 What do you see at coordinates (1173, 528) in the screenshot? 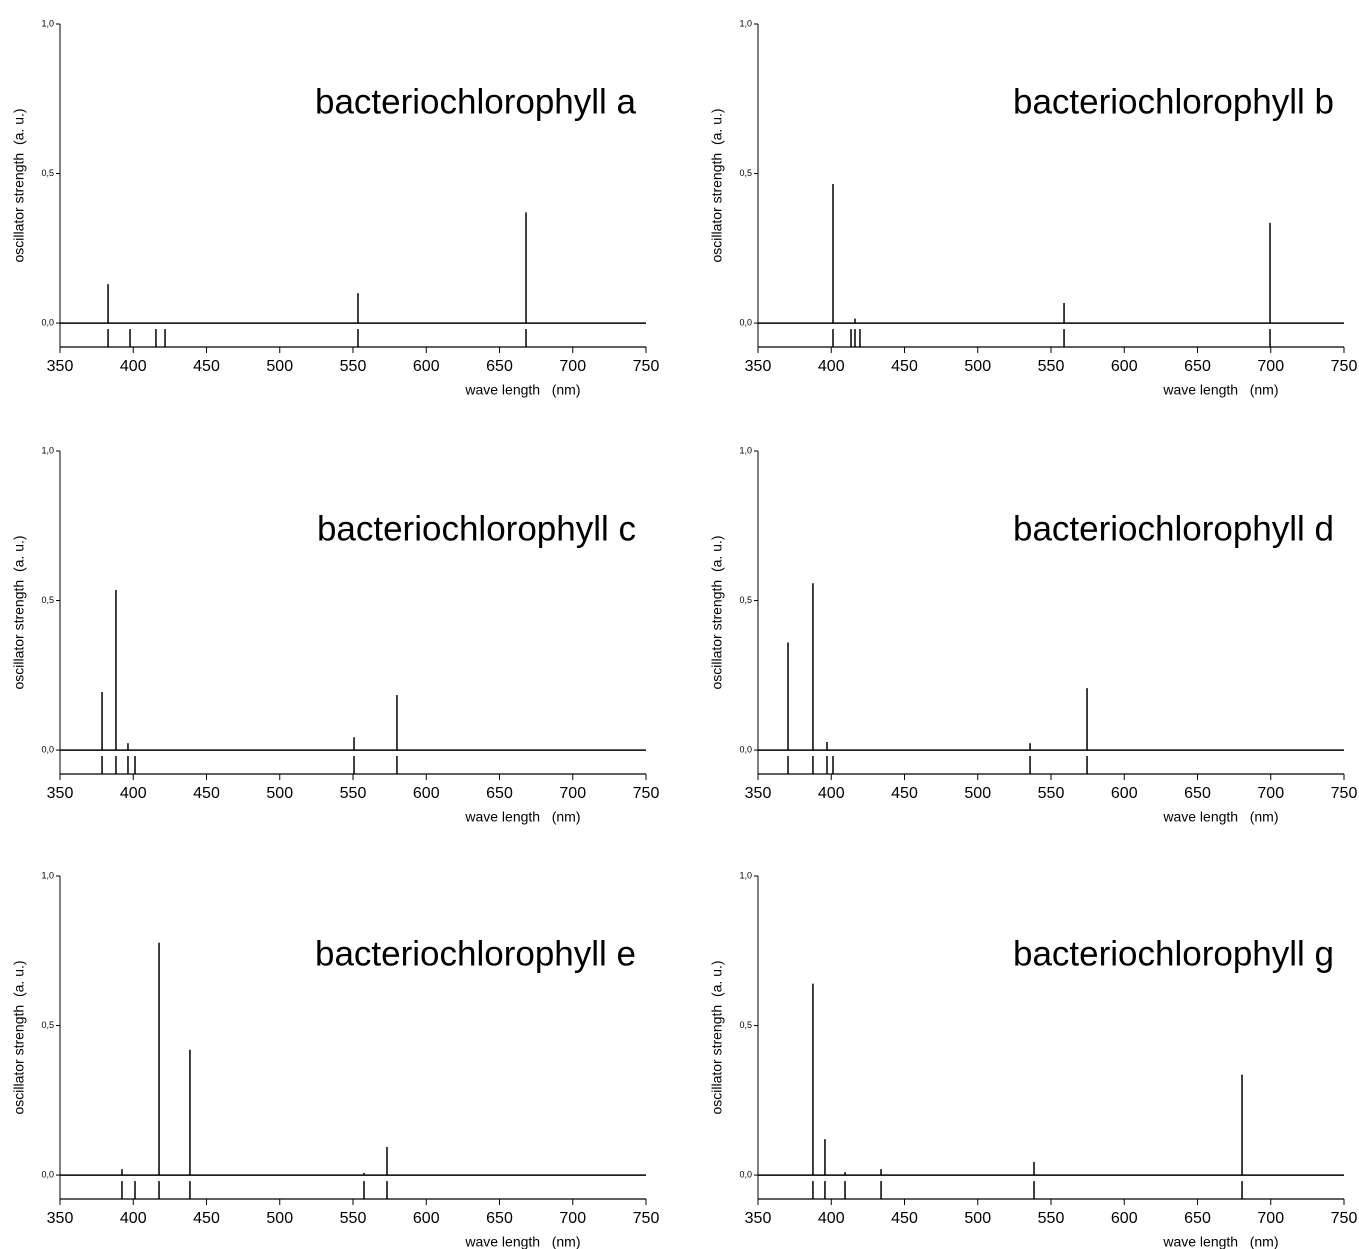
I see `chart-title: bacteriochlorophyll d` at bounding box center [1173, 528].